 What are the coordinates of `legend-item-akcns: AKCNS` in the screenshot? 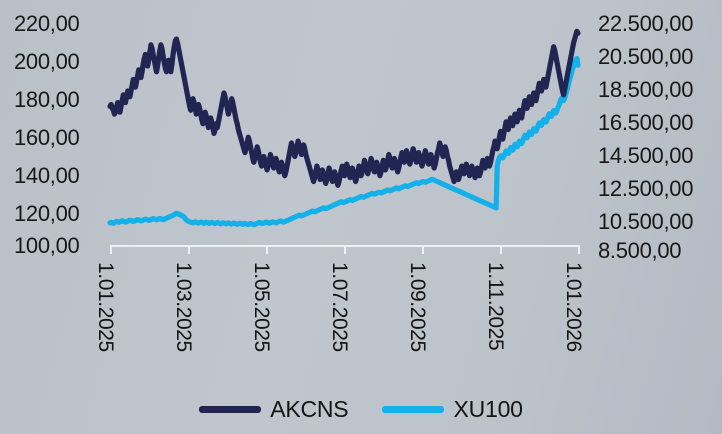 It's located at (274, 409).